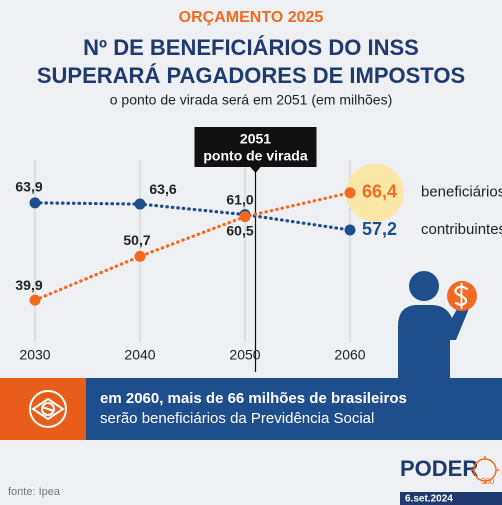  Describe the element at coordinates (255, 139) in the screenshot. I see `annotation-year: 2051` at that location.